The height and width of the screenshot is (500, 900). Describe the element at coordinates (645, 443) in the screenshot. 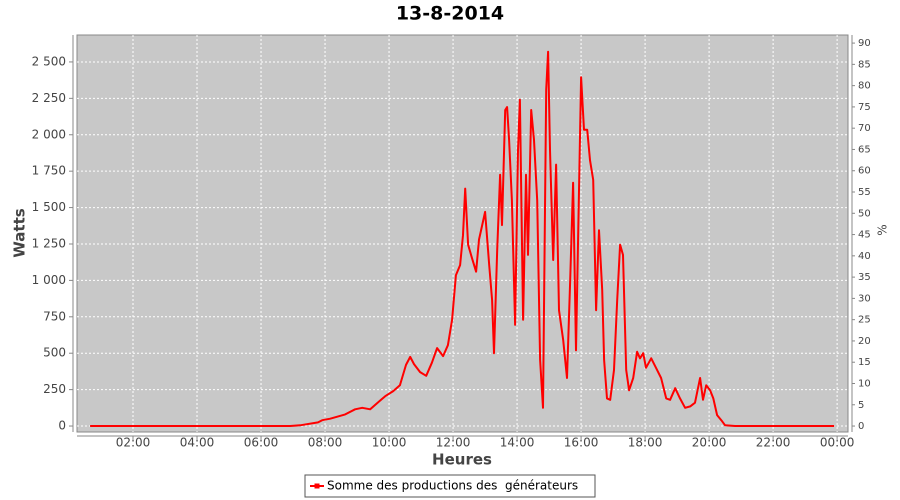

I see `x-tick-label: 18:00` at that location.